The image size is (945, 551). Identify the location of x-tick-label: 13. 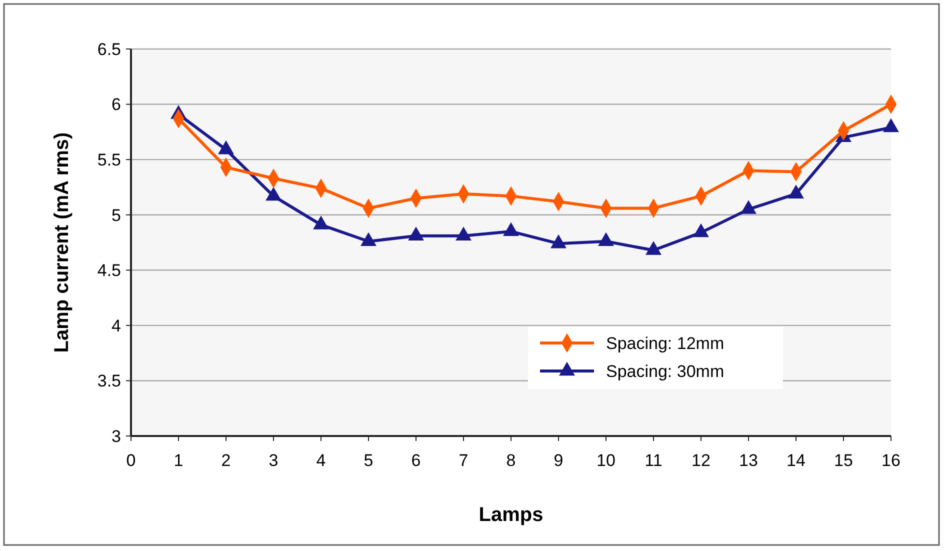
(748, 460).